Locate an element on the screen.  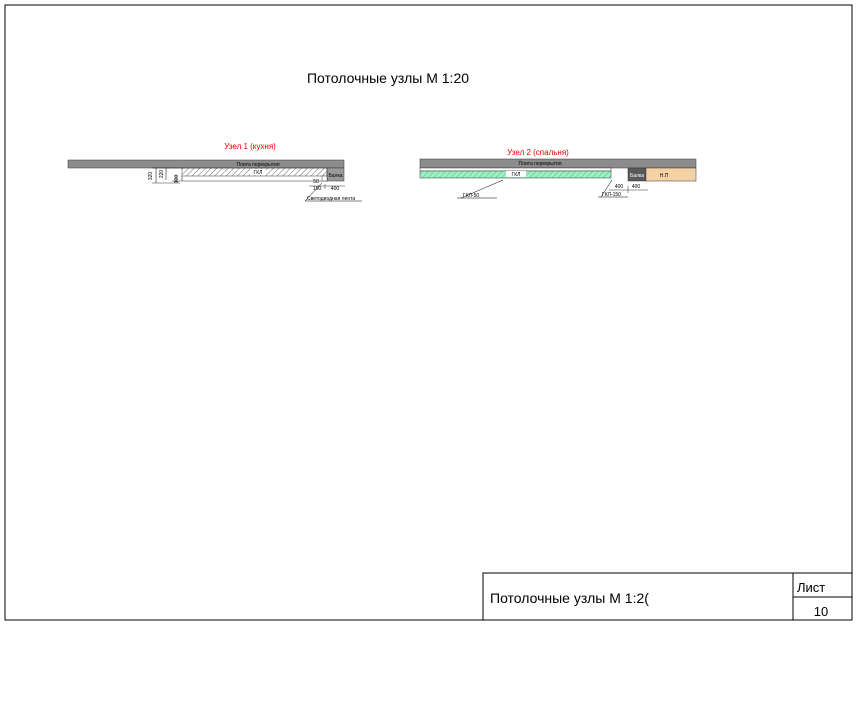
title-block-sheet-label: Лист is located at coordinates (811, 587).